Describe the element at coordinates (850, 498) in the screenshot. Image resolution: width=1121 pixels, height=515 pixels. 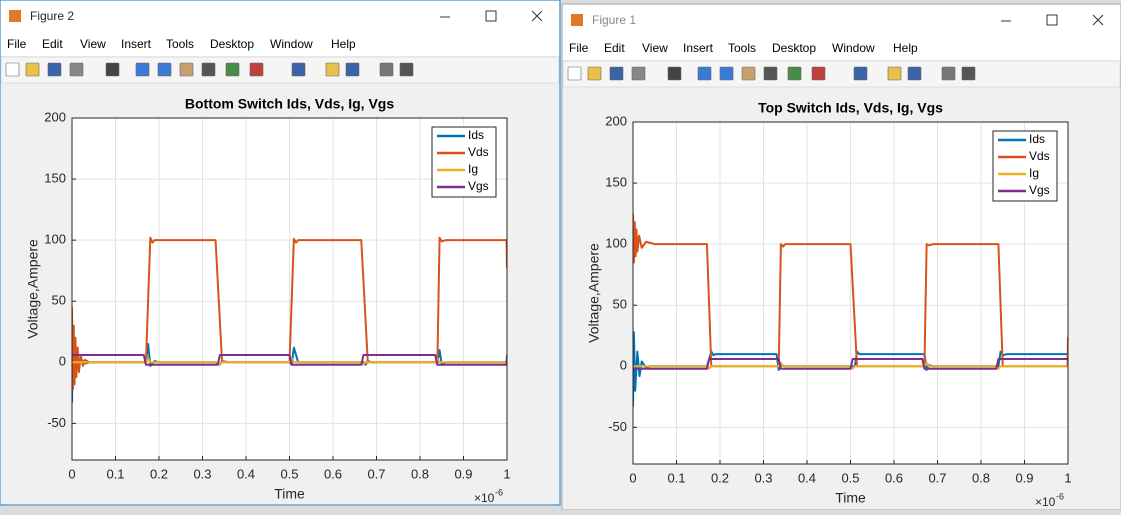
I see `x-axis-label: Time` at that location.